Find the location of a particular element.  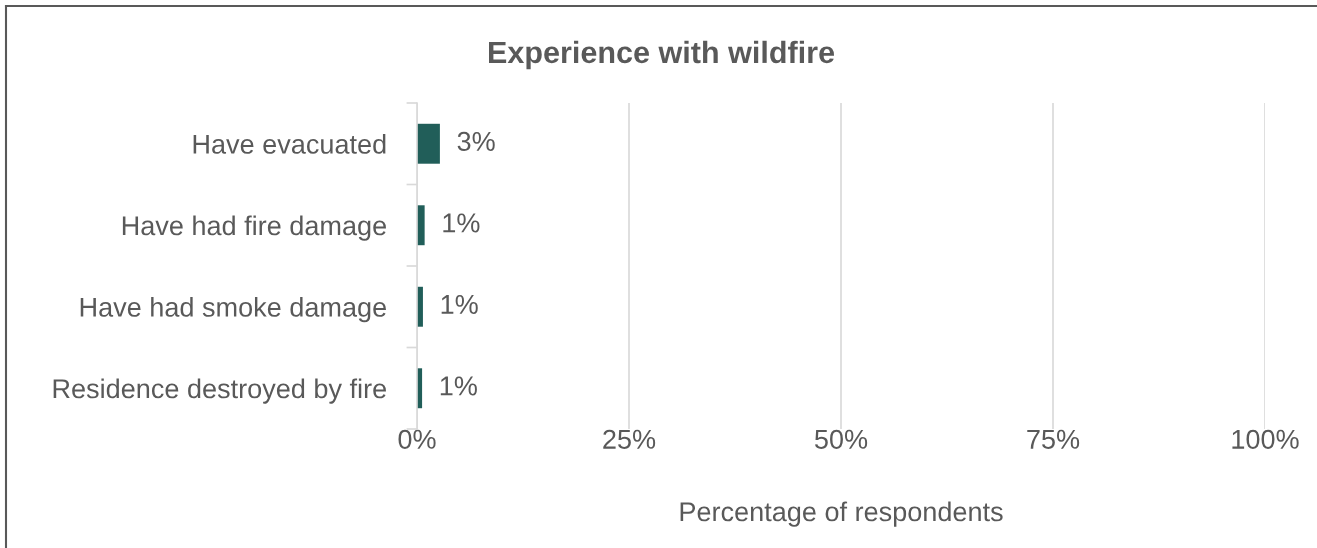

y-tick-label: Residence destroyed by fire is located at coordinates (219, 391).